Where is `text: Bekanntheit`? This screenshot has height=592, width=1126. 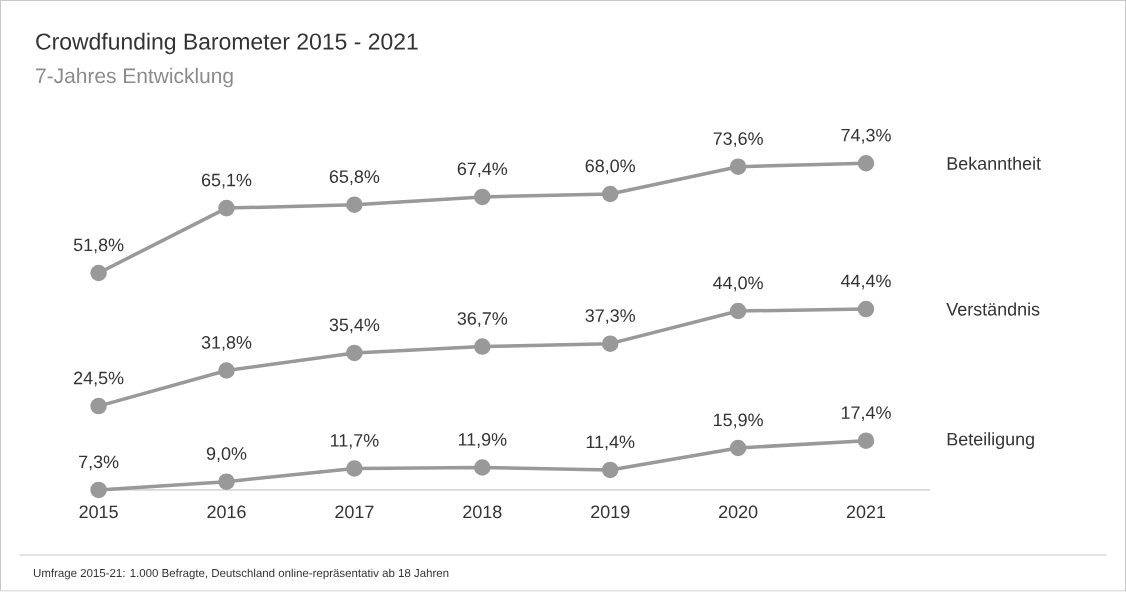
text: Bekanntheit is located at coordinates (994, 163).